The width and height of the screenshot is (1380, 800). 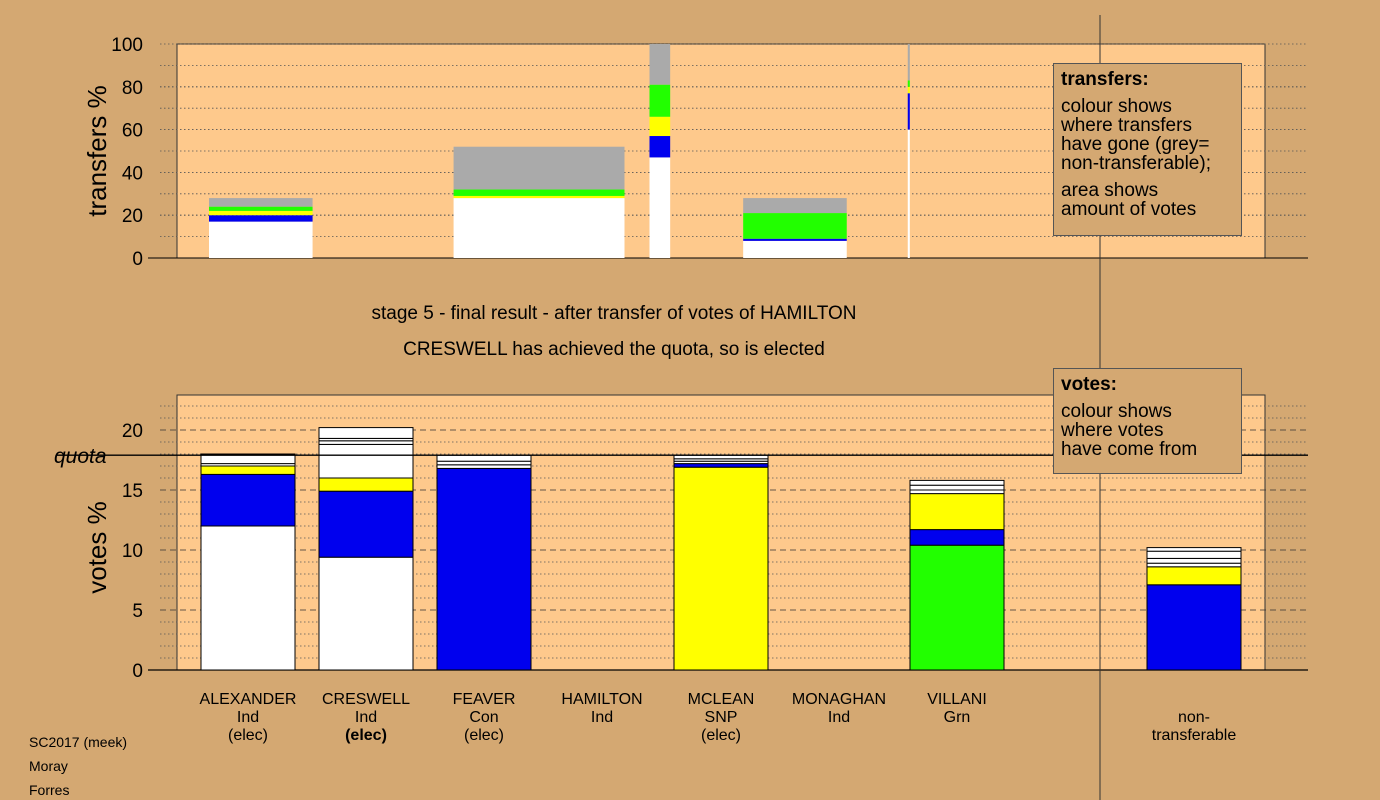 I want to click on votes-tick-label: 0, so click(x=137, y=671).